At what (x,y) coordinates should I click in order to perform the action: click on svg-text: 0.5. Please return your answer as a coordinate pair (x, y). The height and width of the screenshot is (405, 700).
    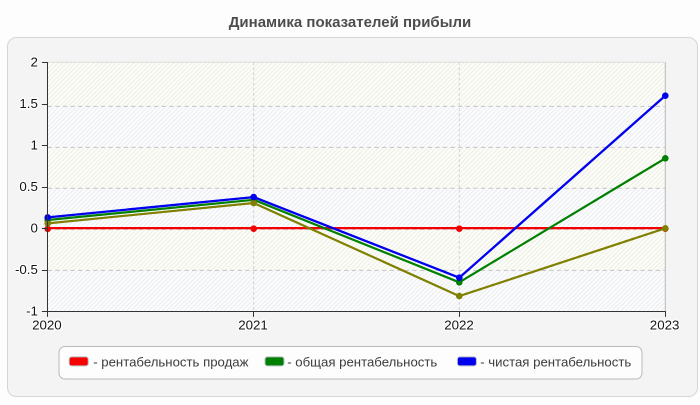
    Looking at the image, I should click on (28, 186).